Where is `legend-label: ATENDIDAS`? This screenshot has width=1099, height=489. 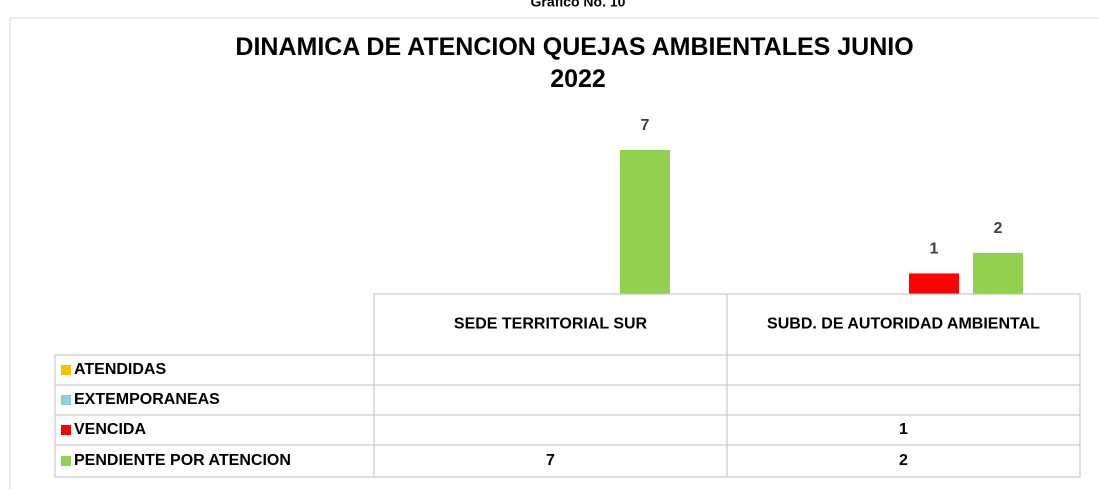 legend-label: ATENDIDAS is located at coordinates (120, 369).